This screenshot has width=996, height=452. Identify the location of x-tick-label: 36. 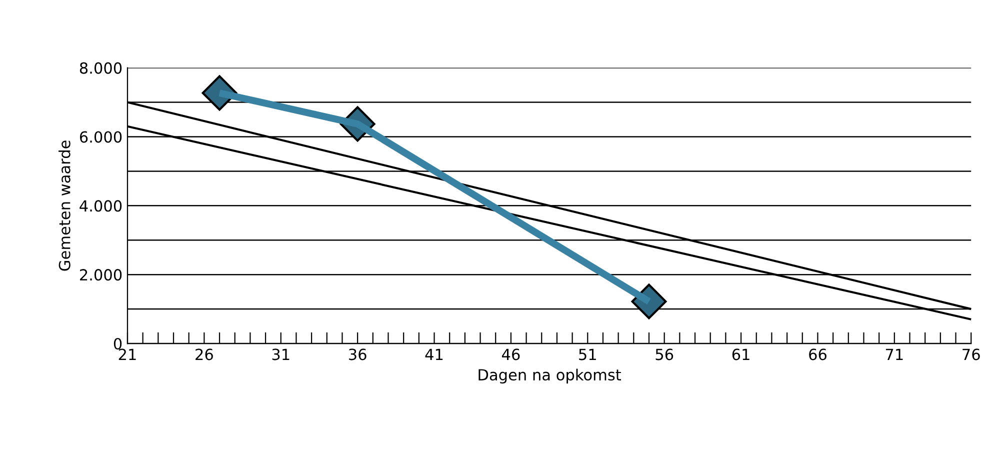
(357, 354).